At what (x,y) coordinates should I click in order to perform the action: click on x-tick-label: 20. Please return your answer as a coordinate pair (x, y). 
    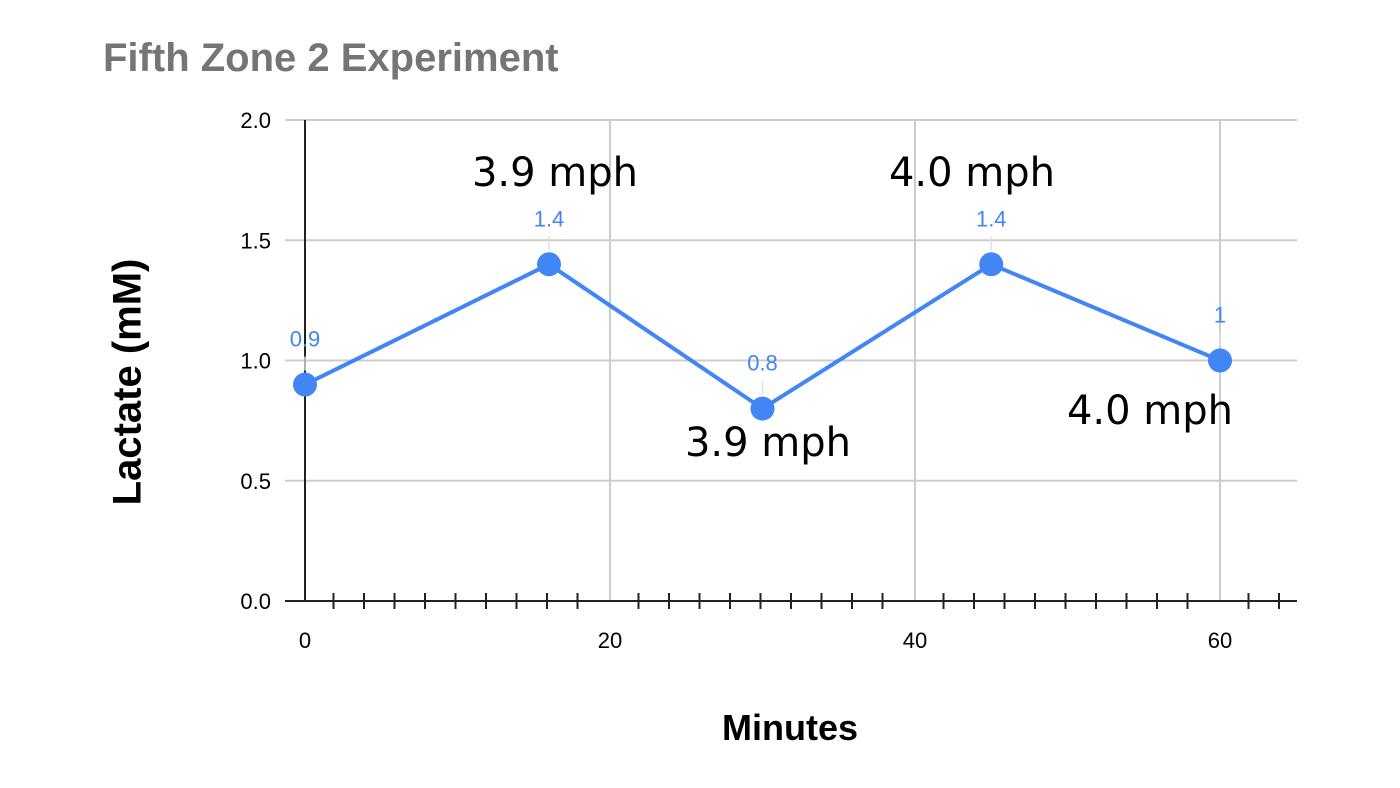
    Looking at the image, I should click on (610, 640).